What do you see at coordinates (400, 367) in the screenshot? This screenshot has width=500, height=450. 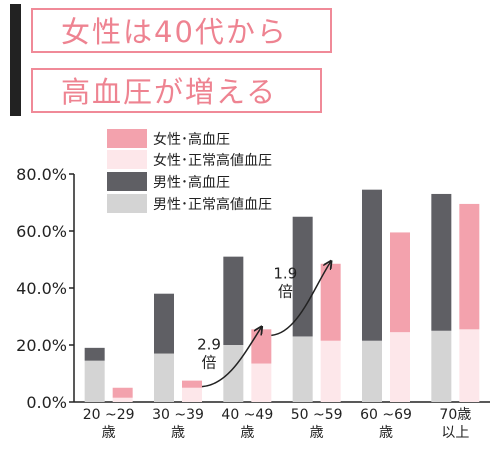 I see `female-4-lower-bar` at bounding box center [400, 367].